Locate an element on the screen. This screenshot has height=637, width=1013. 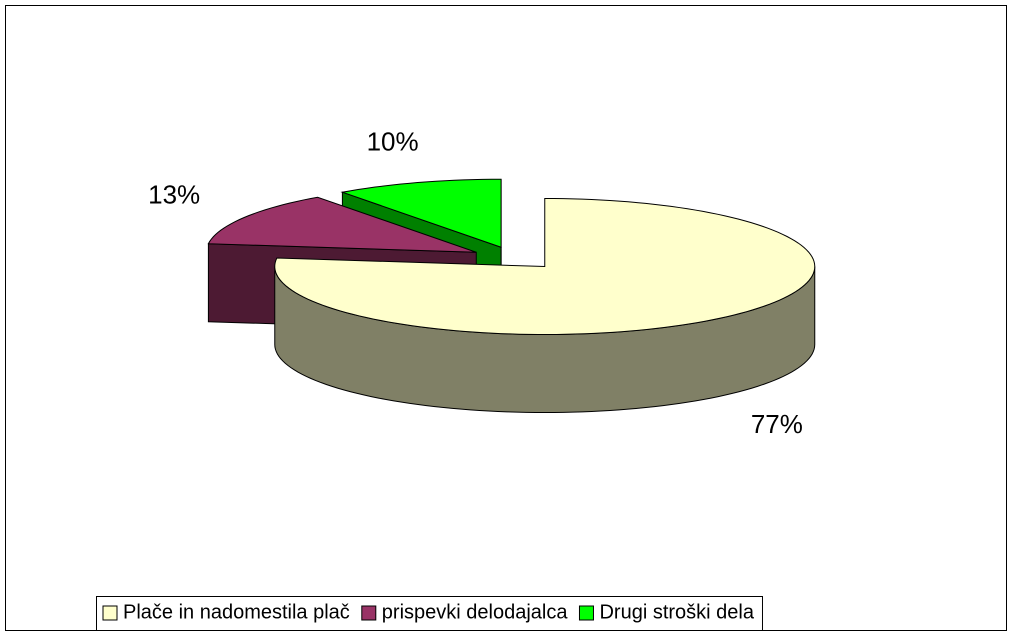
legend-label: Drugi stroški dela is located at coordinates (676, 612).